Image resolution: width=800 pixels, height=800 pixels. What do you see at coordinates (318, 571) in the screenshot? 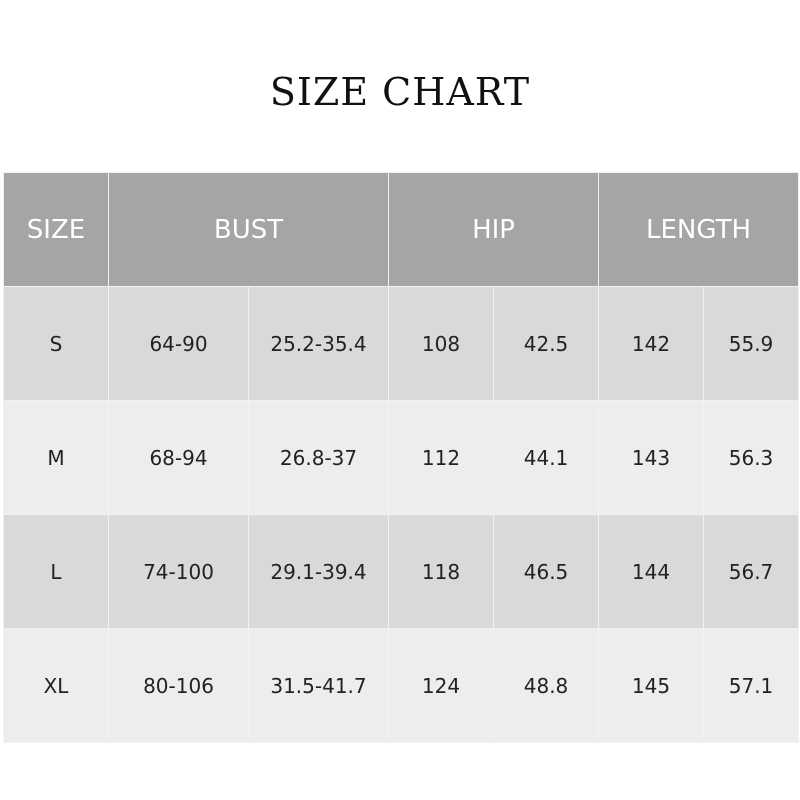
I see `table-cell: 29.1-39.4` at bounding box center [318, 571].